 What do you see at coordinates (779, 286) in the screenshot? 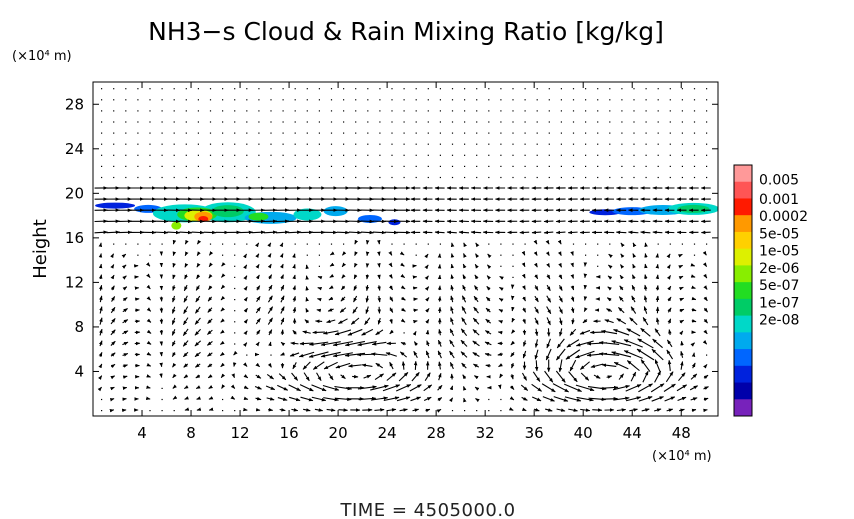
I see `colorbar-label: 5e-07` at bounding box center [779, 286].